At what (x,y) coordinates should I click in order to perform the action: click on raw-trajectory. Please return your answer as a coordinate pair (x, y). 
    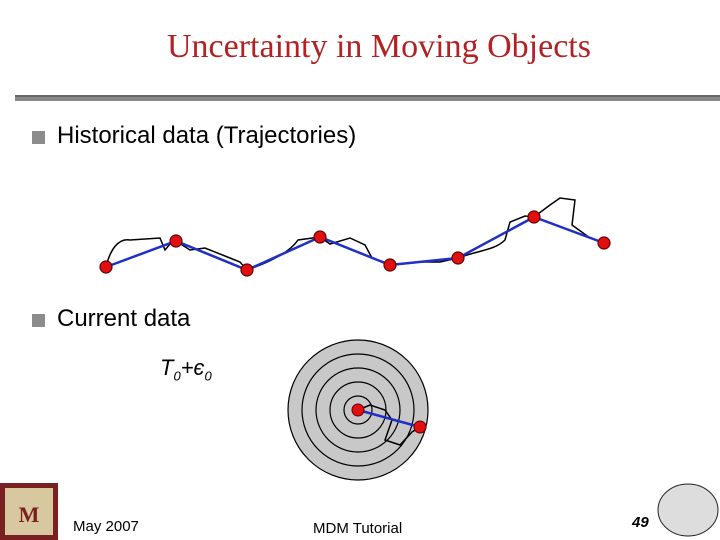
    Looking at the image, I should click on (355, 234).